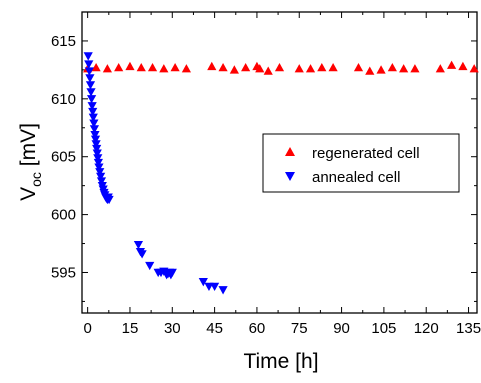 Image resolution: width=481 pixels, height=383 pixels. I want to click on legend-marker-annealed-cell, so click(290, 176).